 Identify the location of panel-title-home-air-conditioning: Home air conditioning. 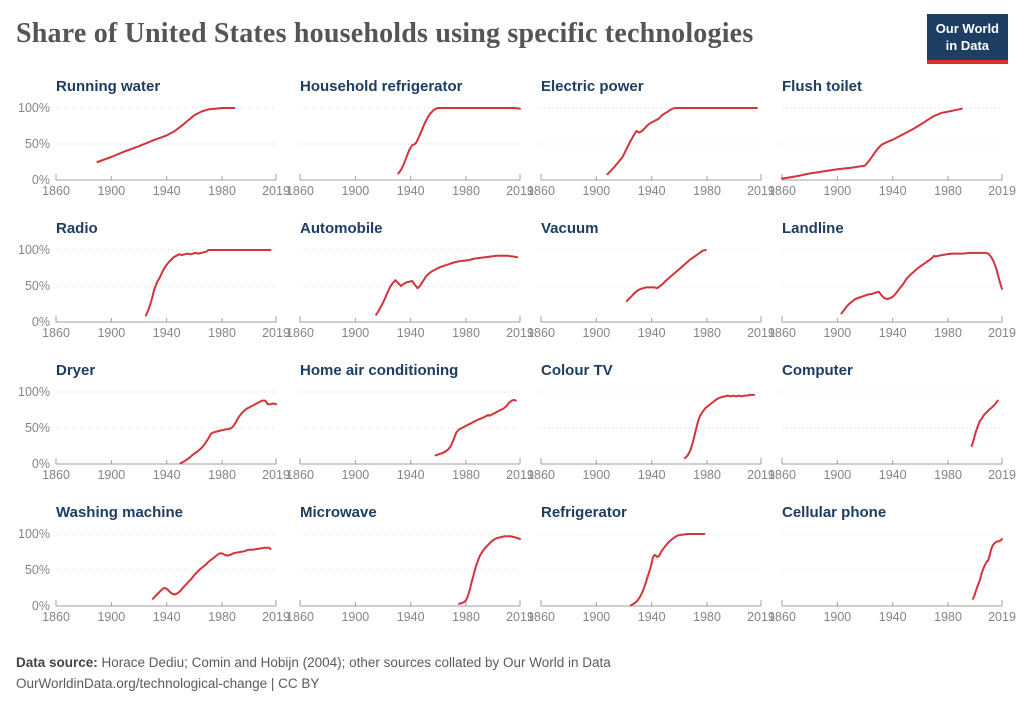
(379, 370).